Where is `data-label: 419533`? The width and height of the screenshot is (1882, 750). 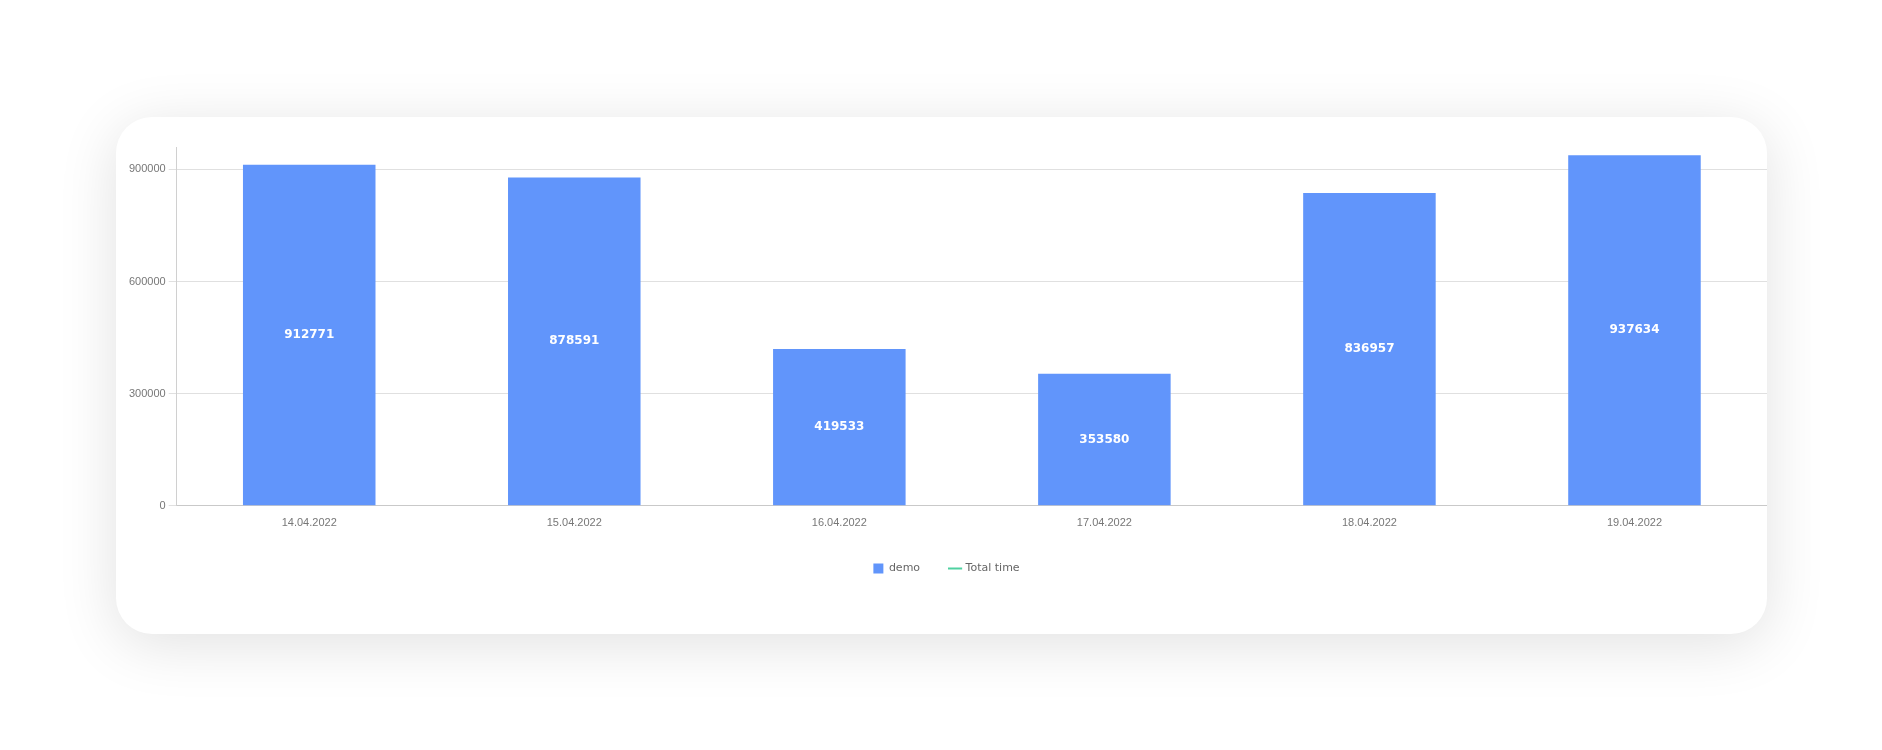 data-label: 419533 is located at coordinates (838, 425).